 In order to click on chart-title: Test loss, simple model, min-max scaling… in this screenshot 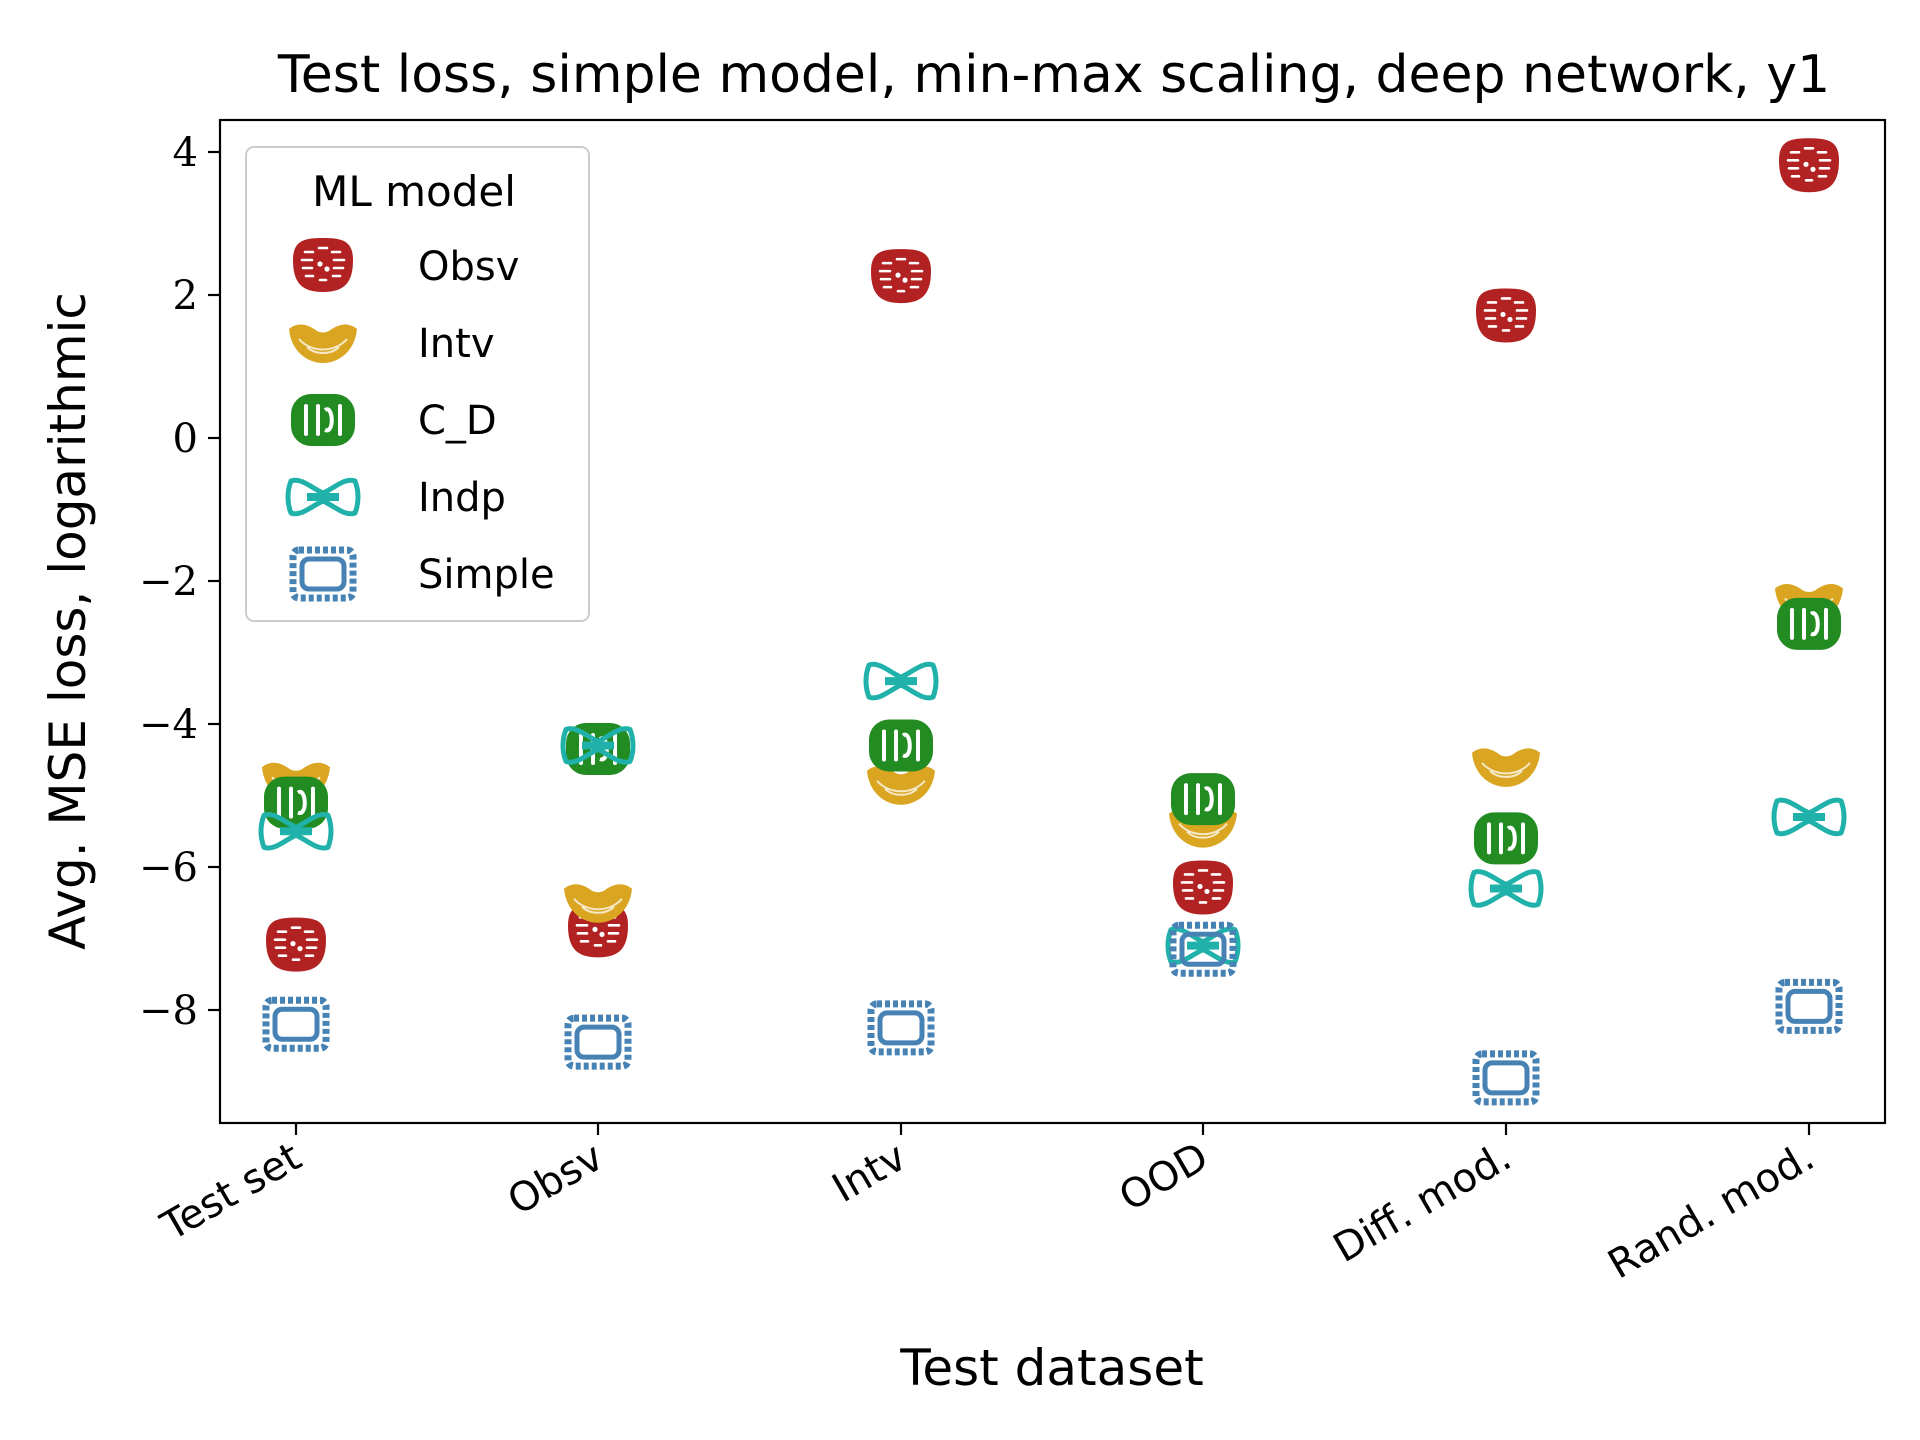, I will do `click(1053, 75)`.